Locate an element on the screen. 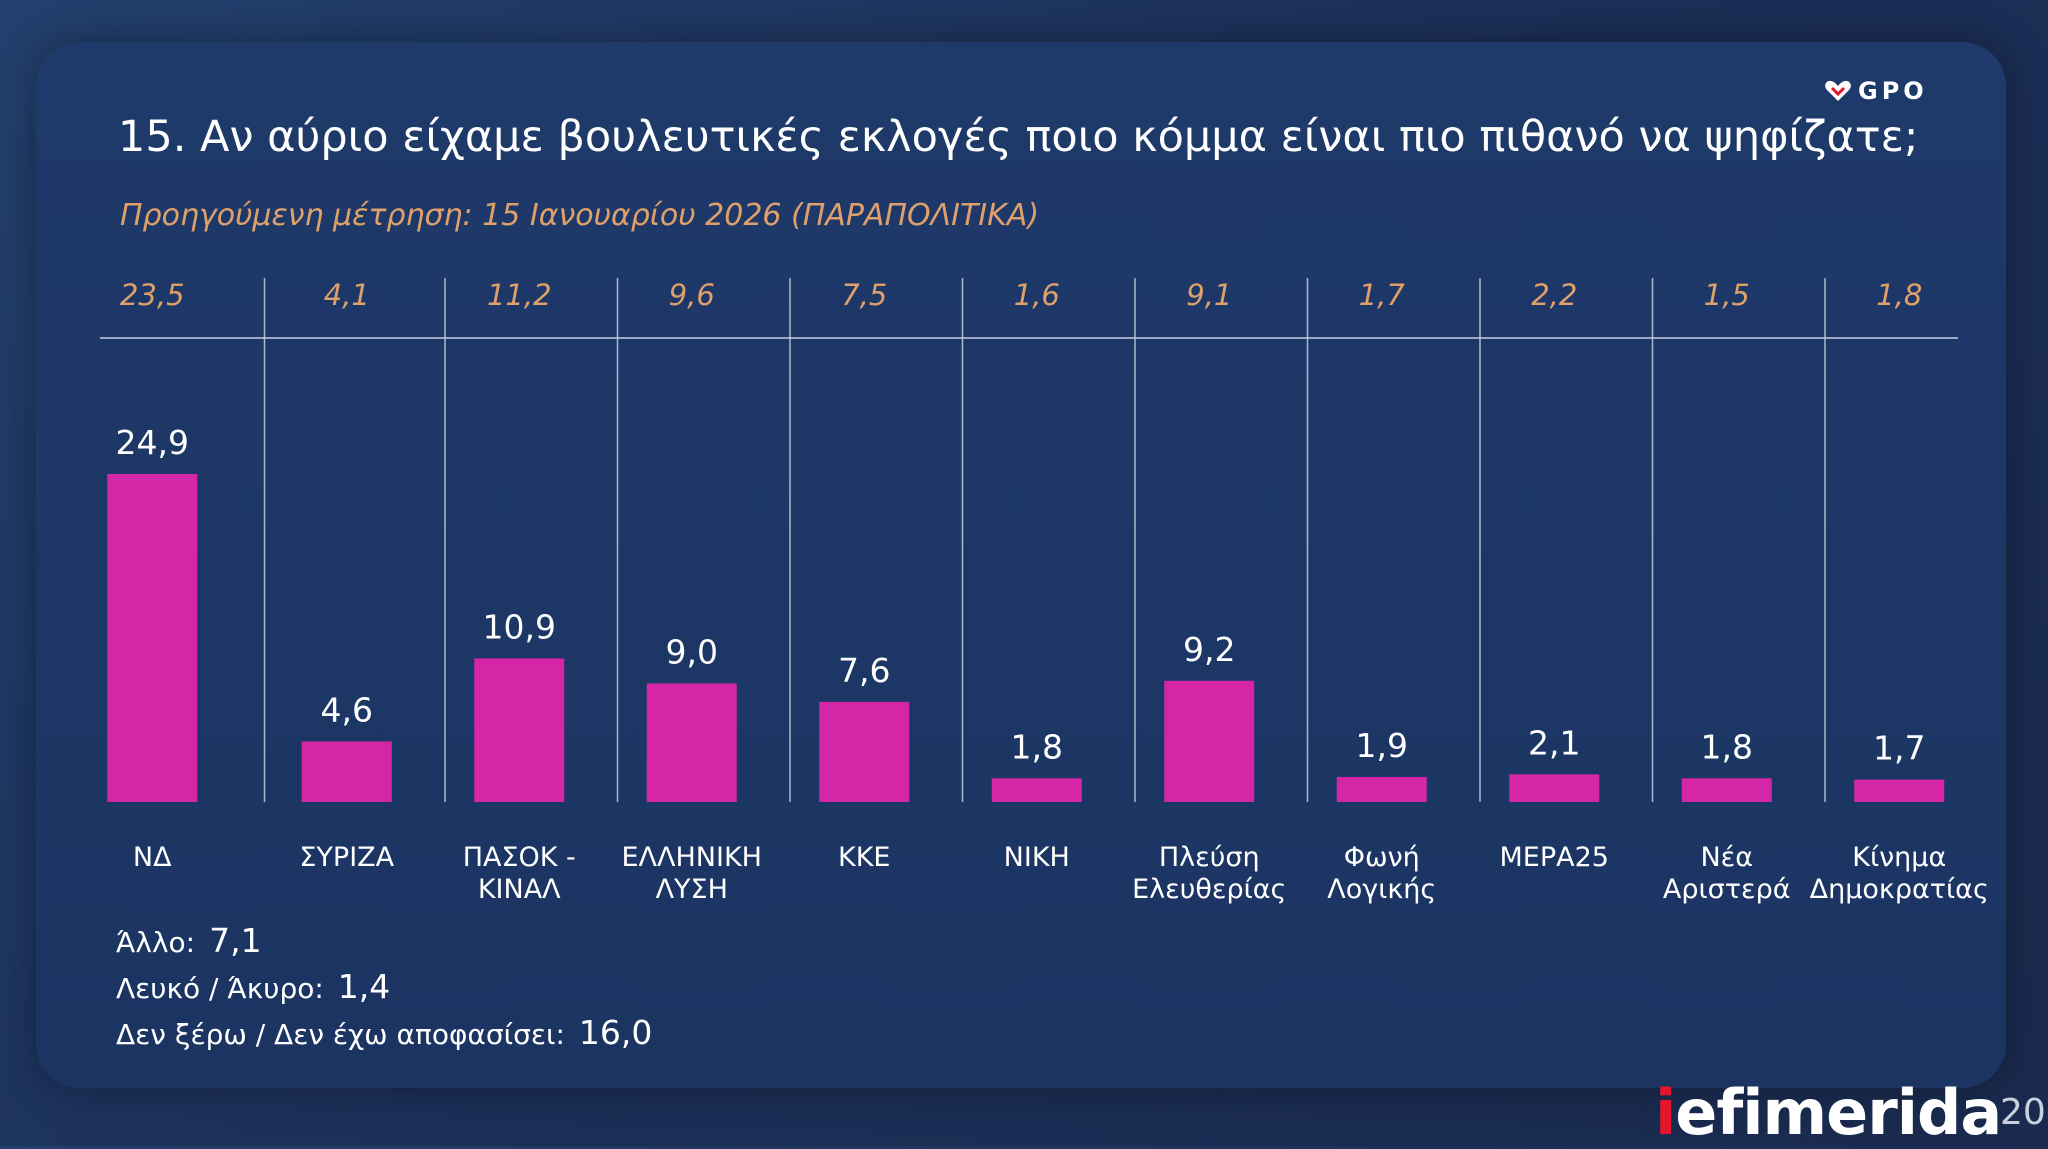 The width and height of the screenshot is (2048, 1149). category-label: ΚΙΝΑΛ is located at coordinates (519, 889).